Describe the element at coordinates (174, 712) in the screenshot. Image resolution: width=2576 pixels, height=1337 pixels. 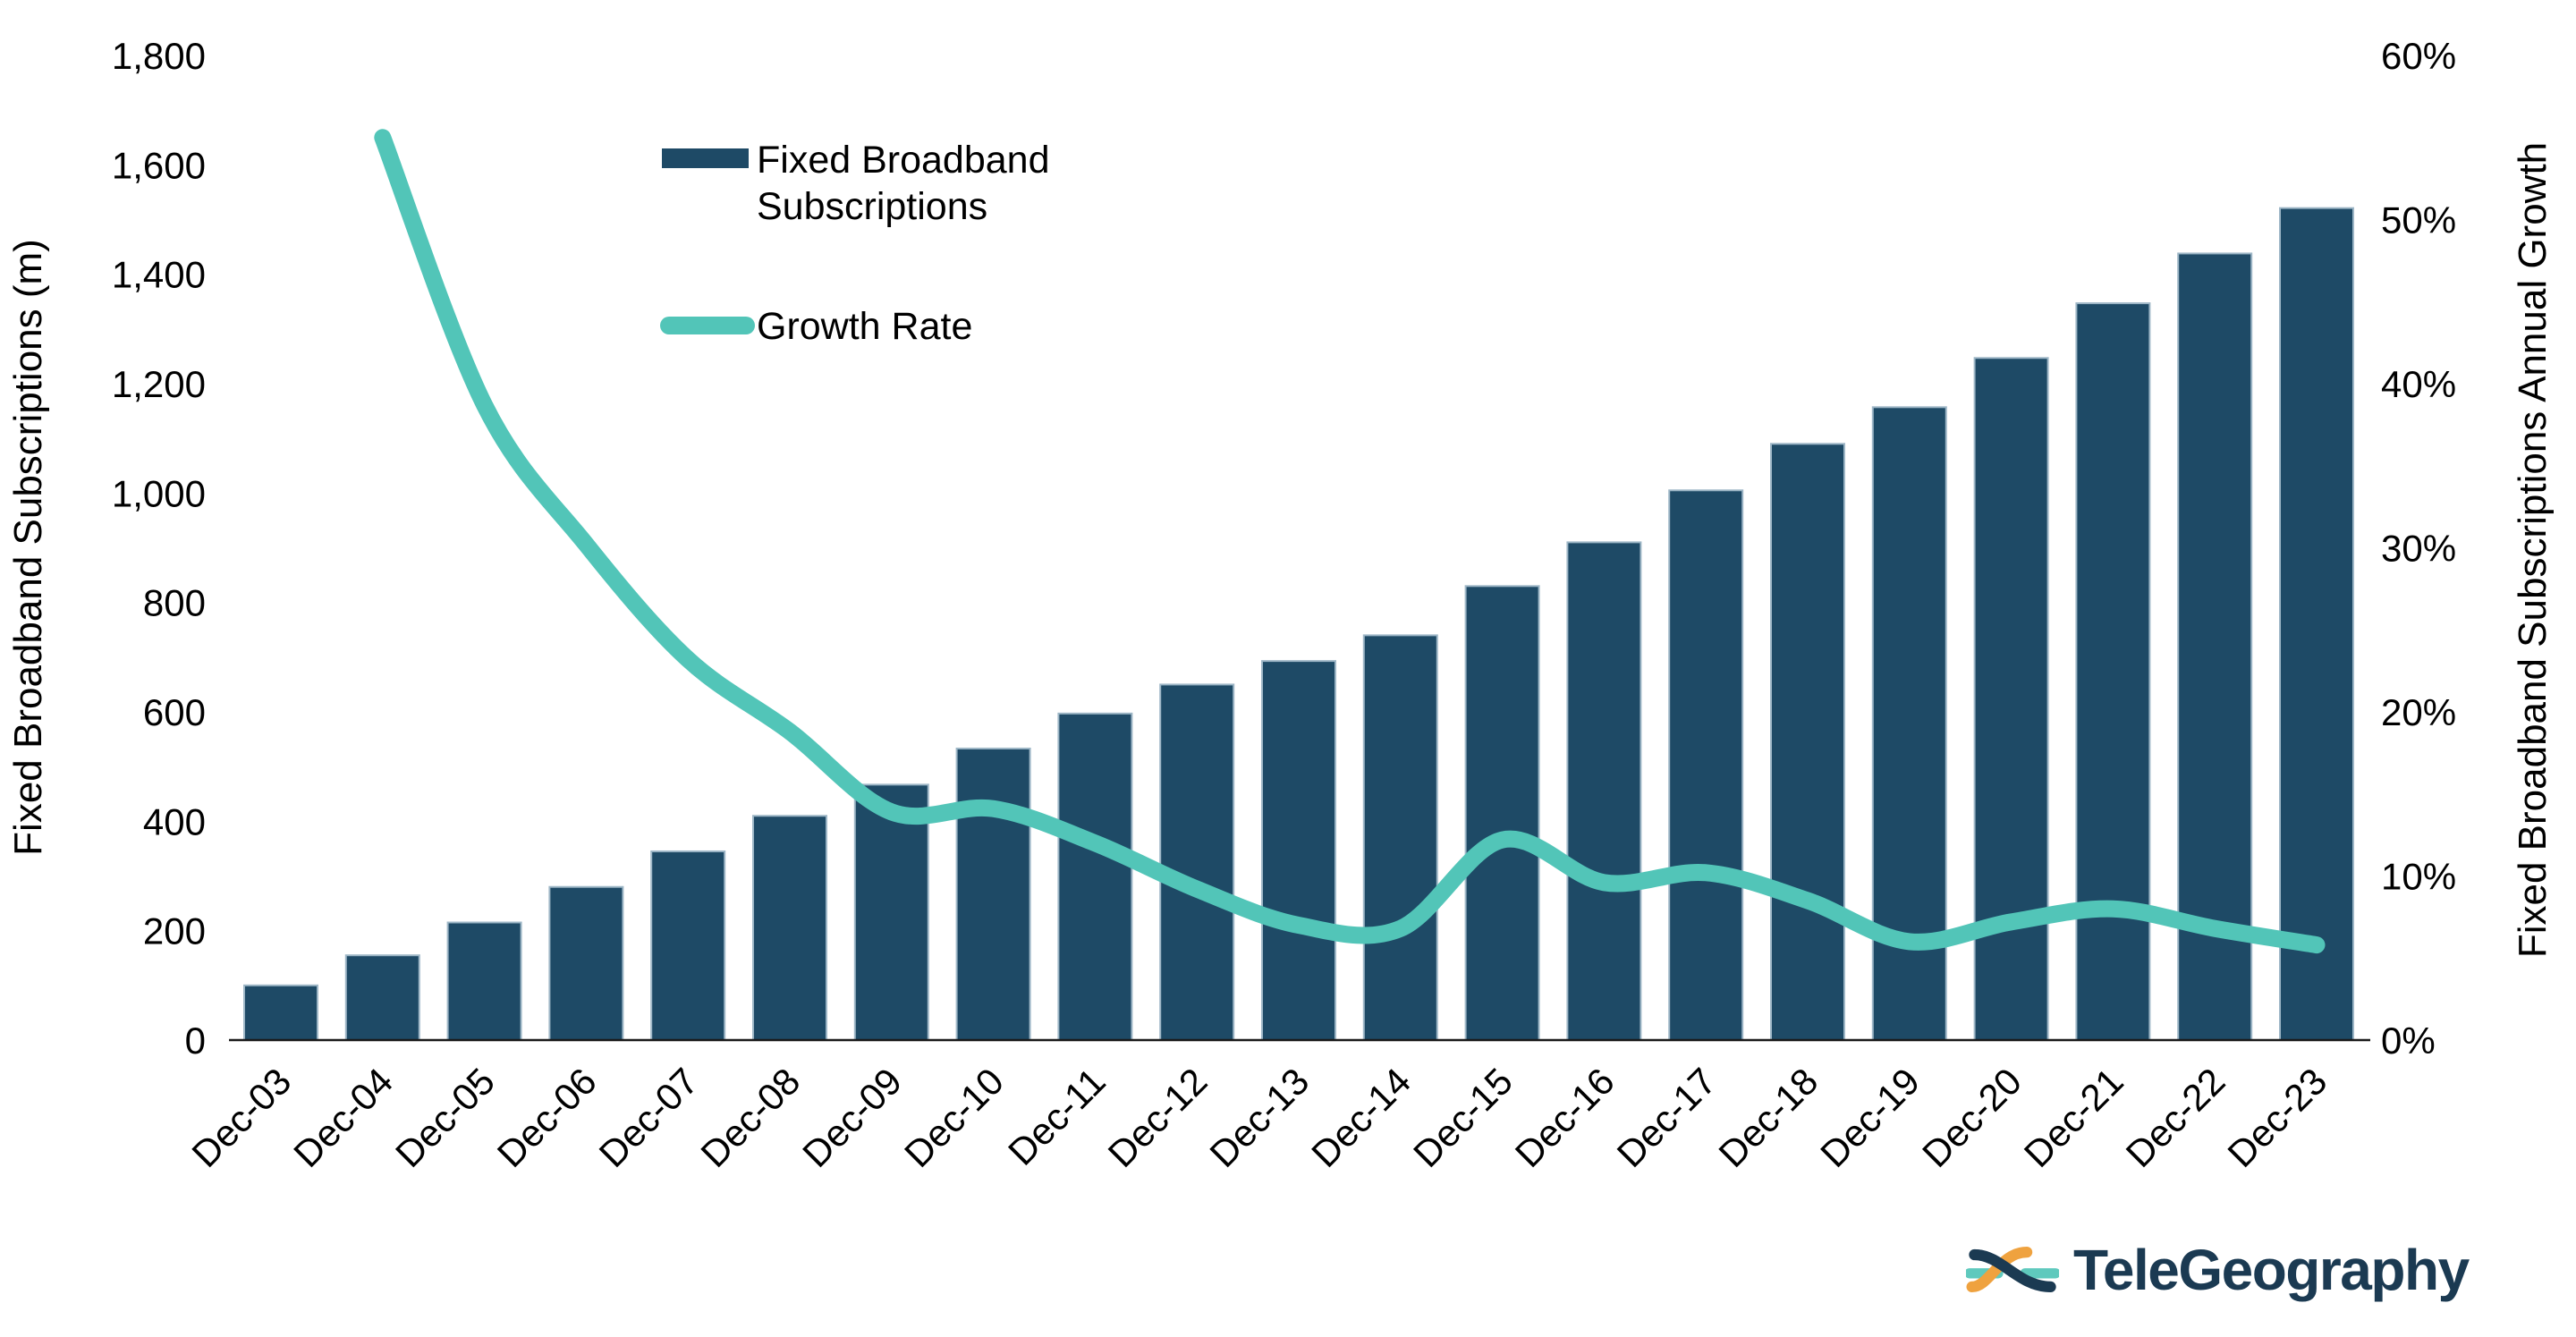
I see `left-axis-tick-600: 600` at that location.